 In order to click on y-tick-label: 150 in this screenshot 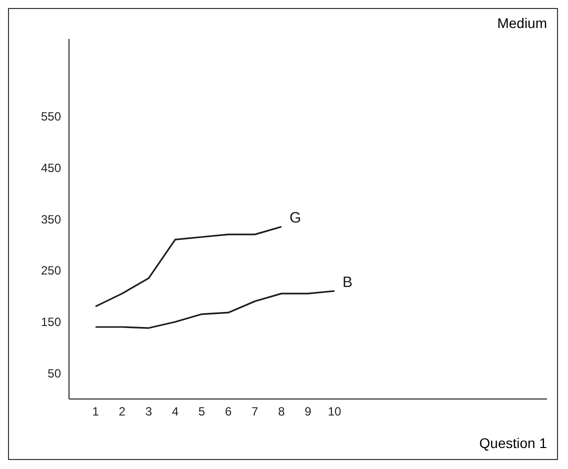, I will do `click(51, 322)`.